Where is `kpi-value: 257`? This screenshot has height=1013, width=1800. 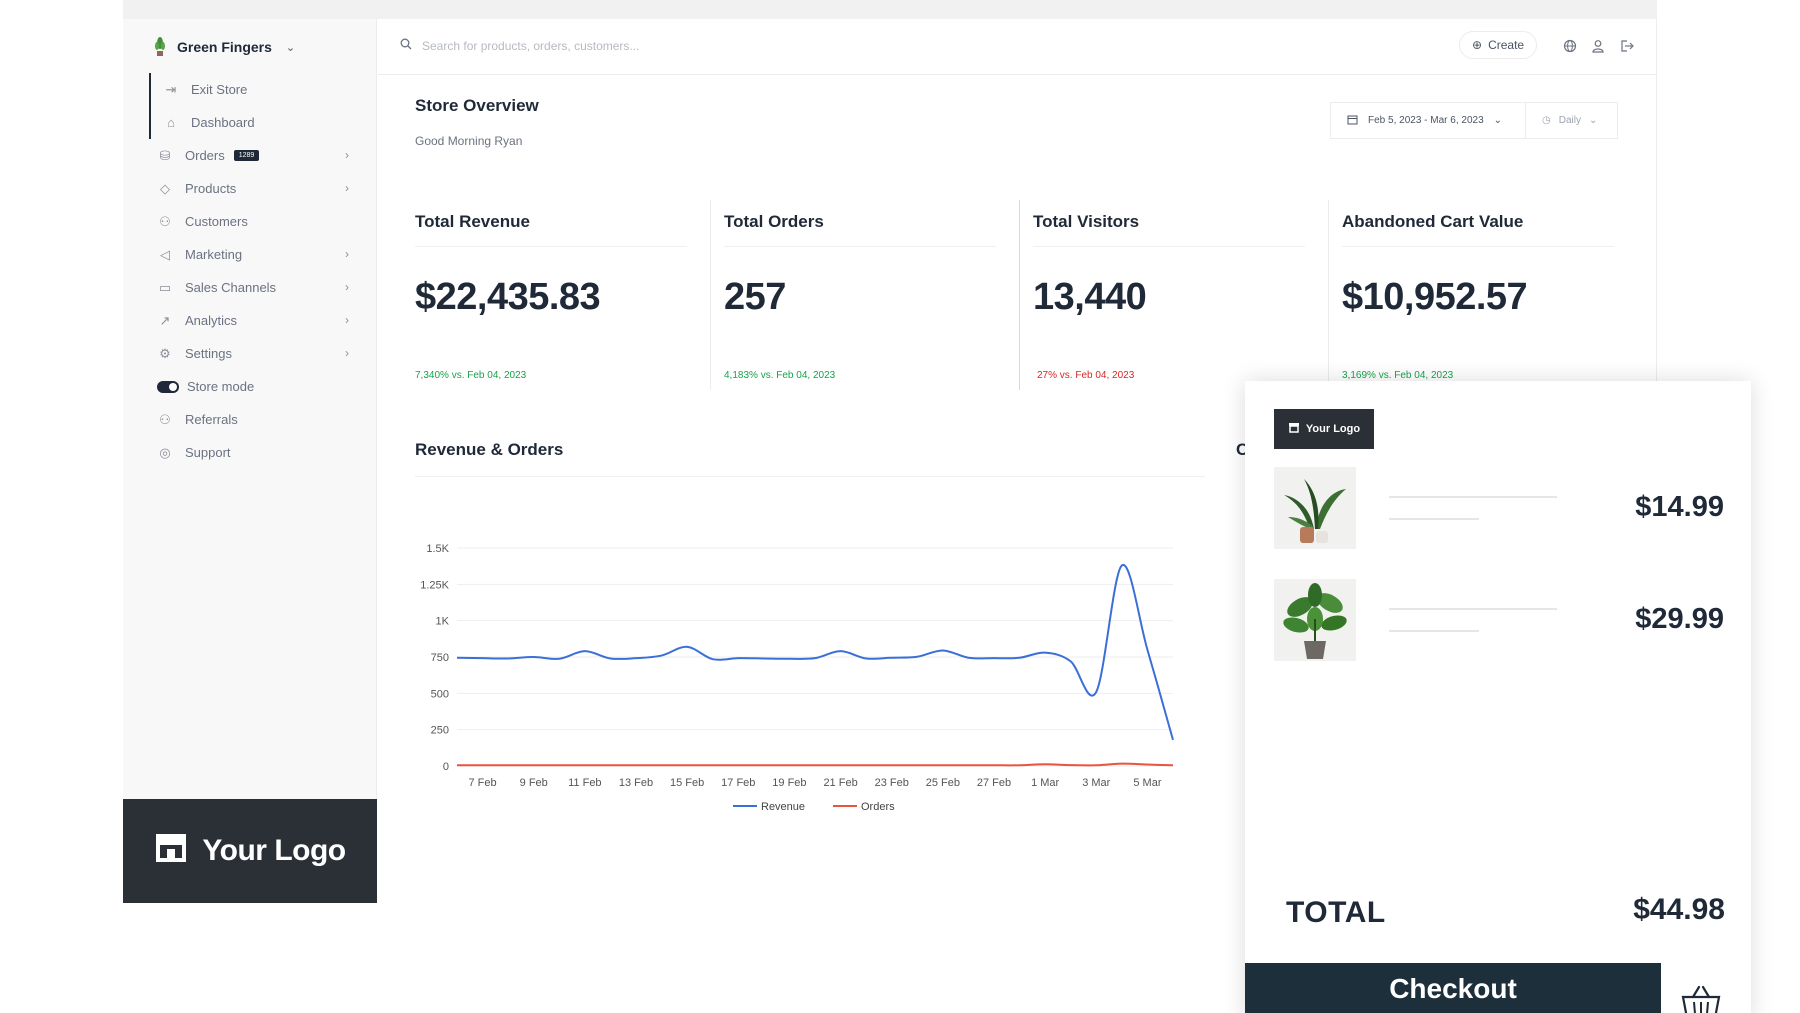
kpi-value: 257 is located at coordinates (755, 297).